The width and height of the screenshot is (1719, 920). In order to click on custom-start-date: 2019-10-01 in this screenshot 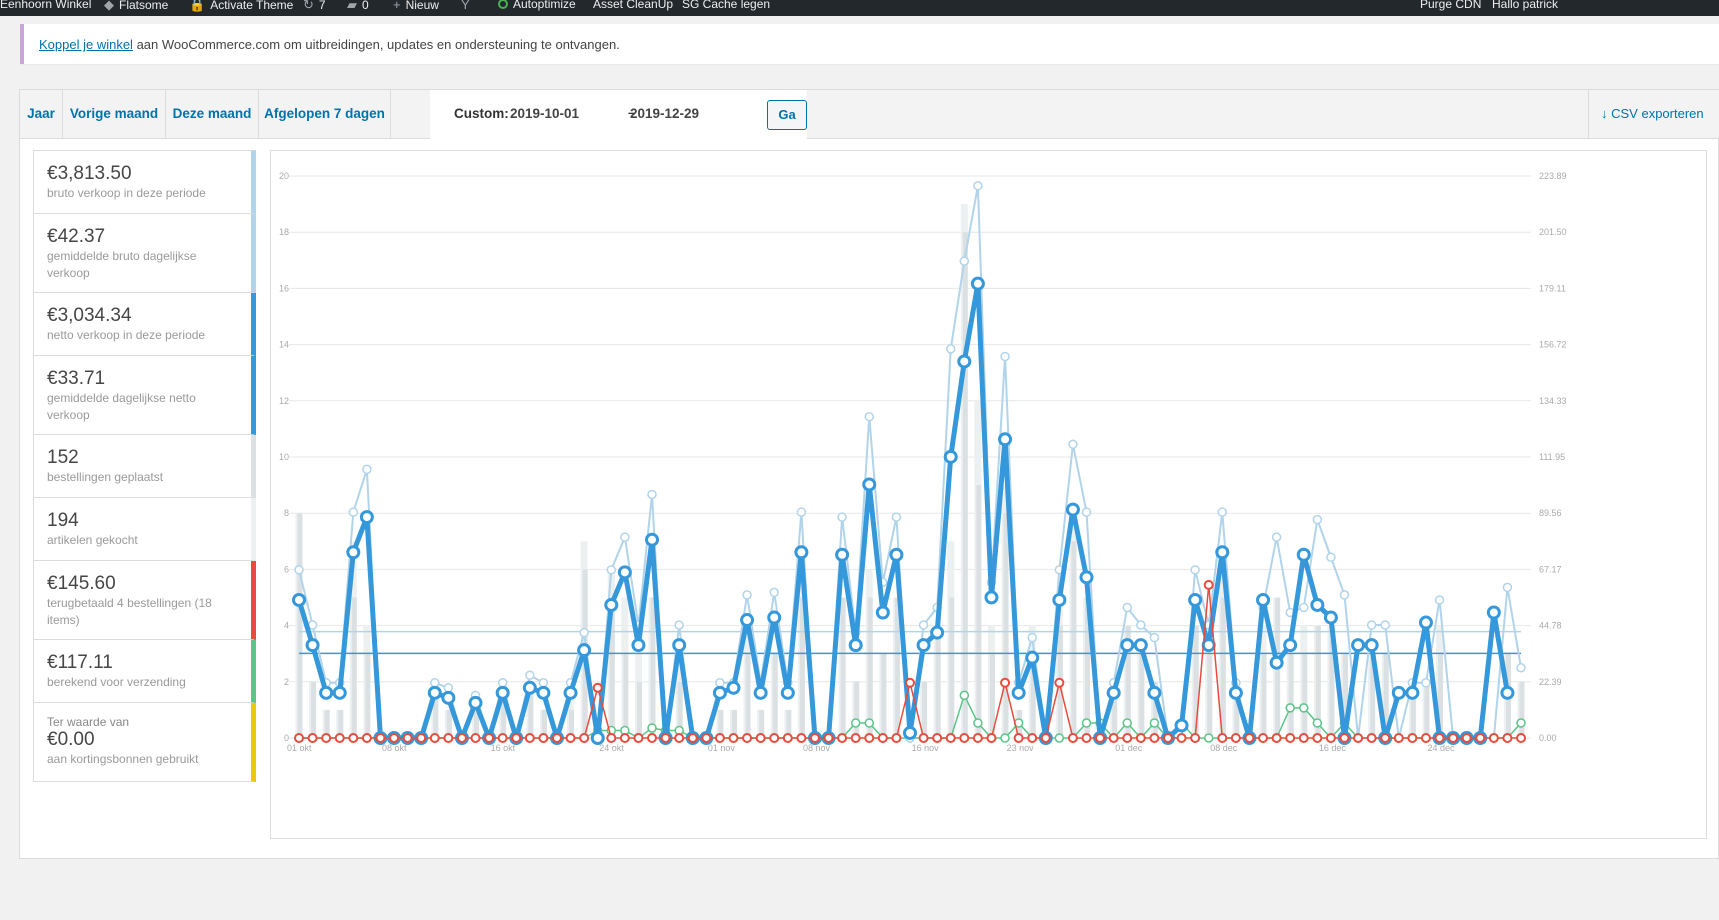, I will do `click(545, 113)`.